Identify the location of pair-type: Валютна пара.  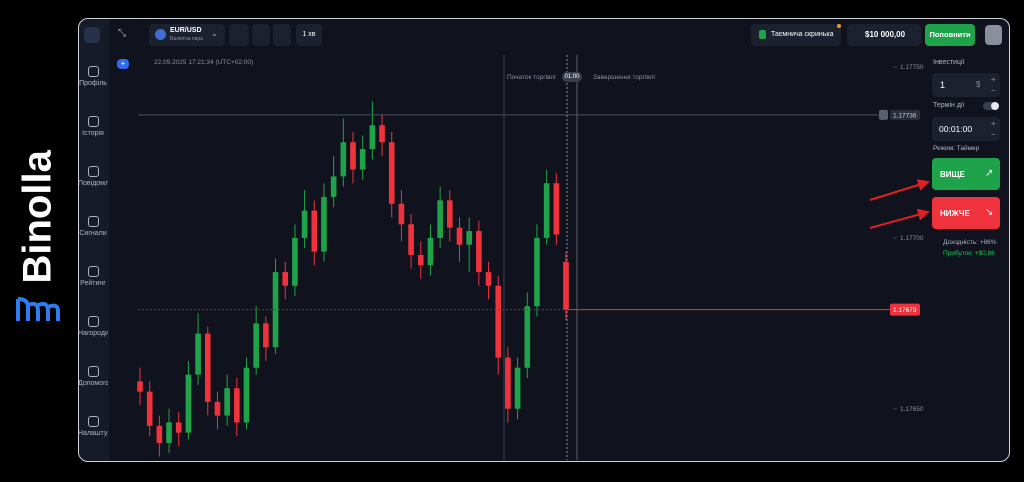
(186, 39).